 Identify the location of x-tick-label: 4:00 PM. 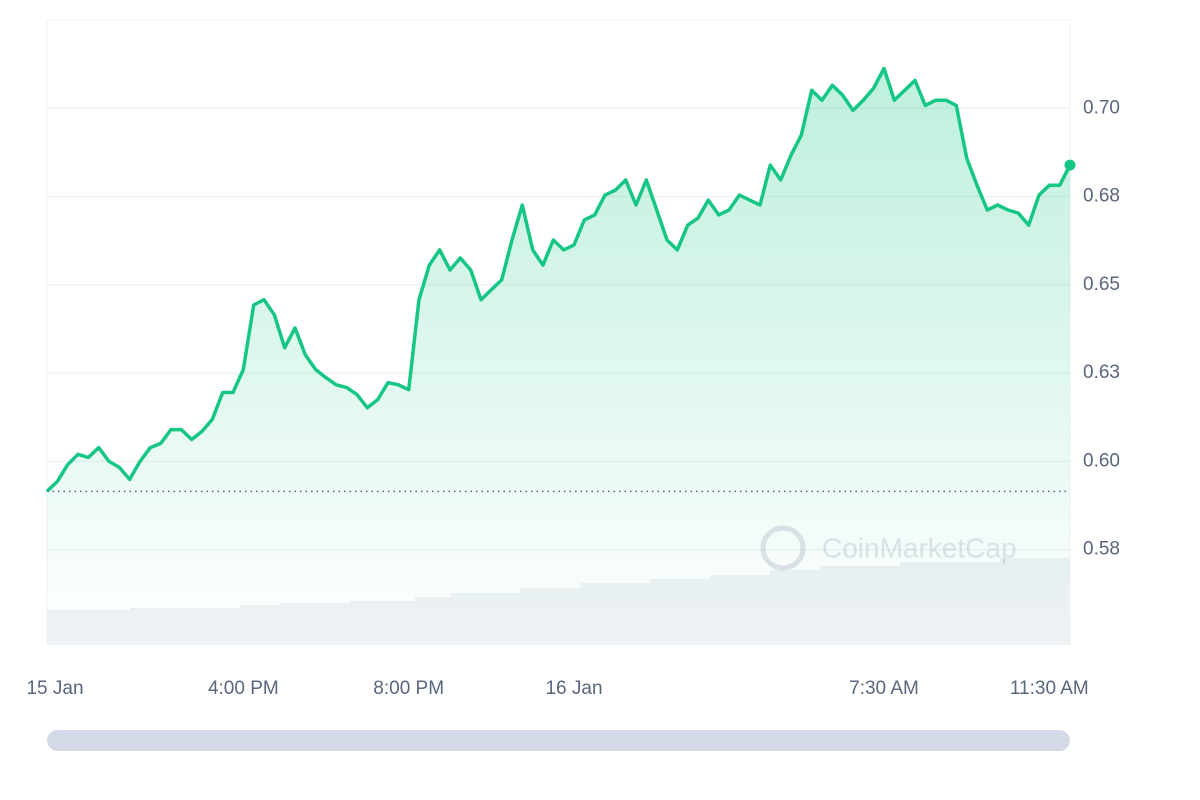
(243, 688).